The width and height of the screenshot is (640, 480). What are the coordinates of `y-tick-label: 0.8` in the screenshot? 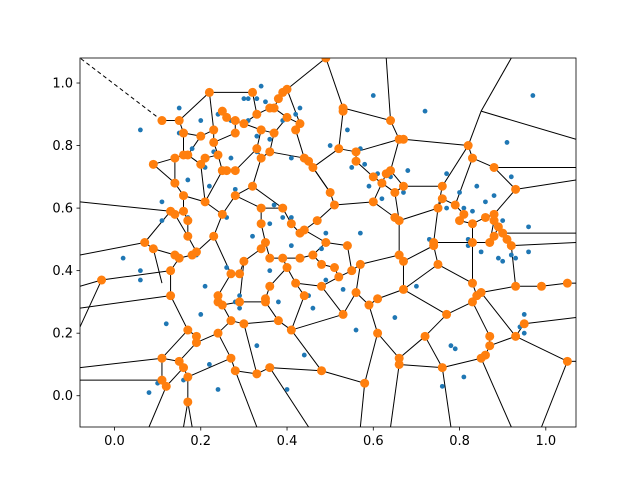 It's located at (62, 146).